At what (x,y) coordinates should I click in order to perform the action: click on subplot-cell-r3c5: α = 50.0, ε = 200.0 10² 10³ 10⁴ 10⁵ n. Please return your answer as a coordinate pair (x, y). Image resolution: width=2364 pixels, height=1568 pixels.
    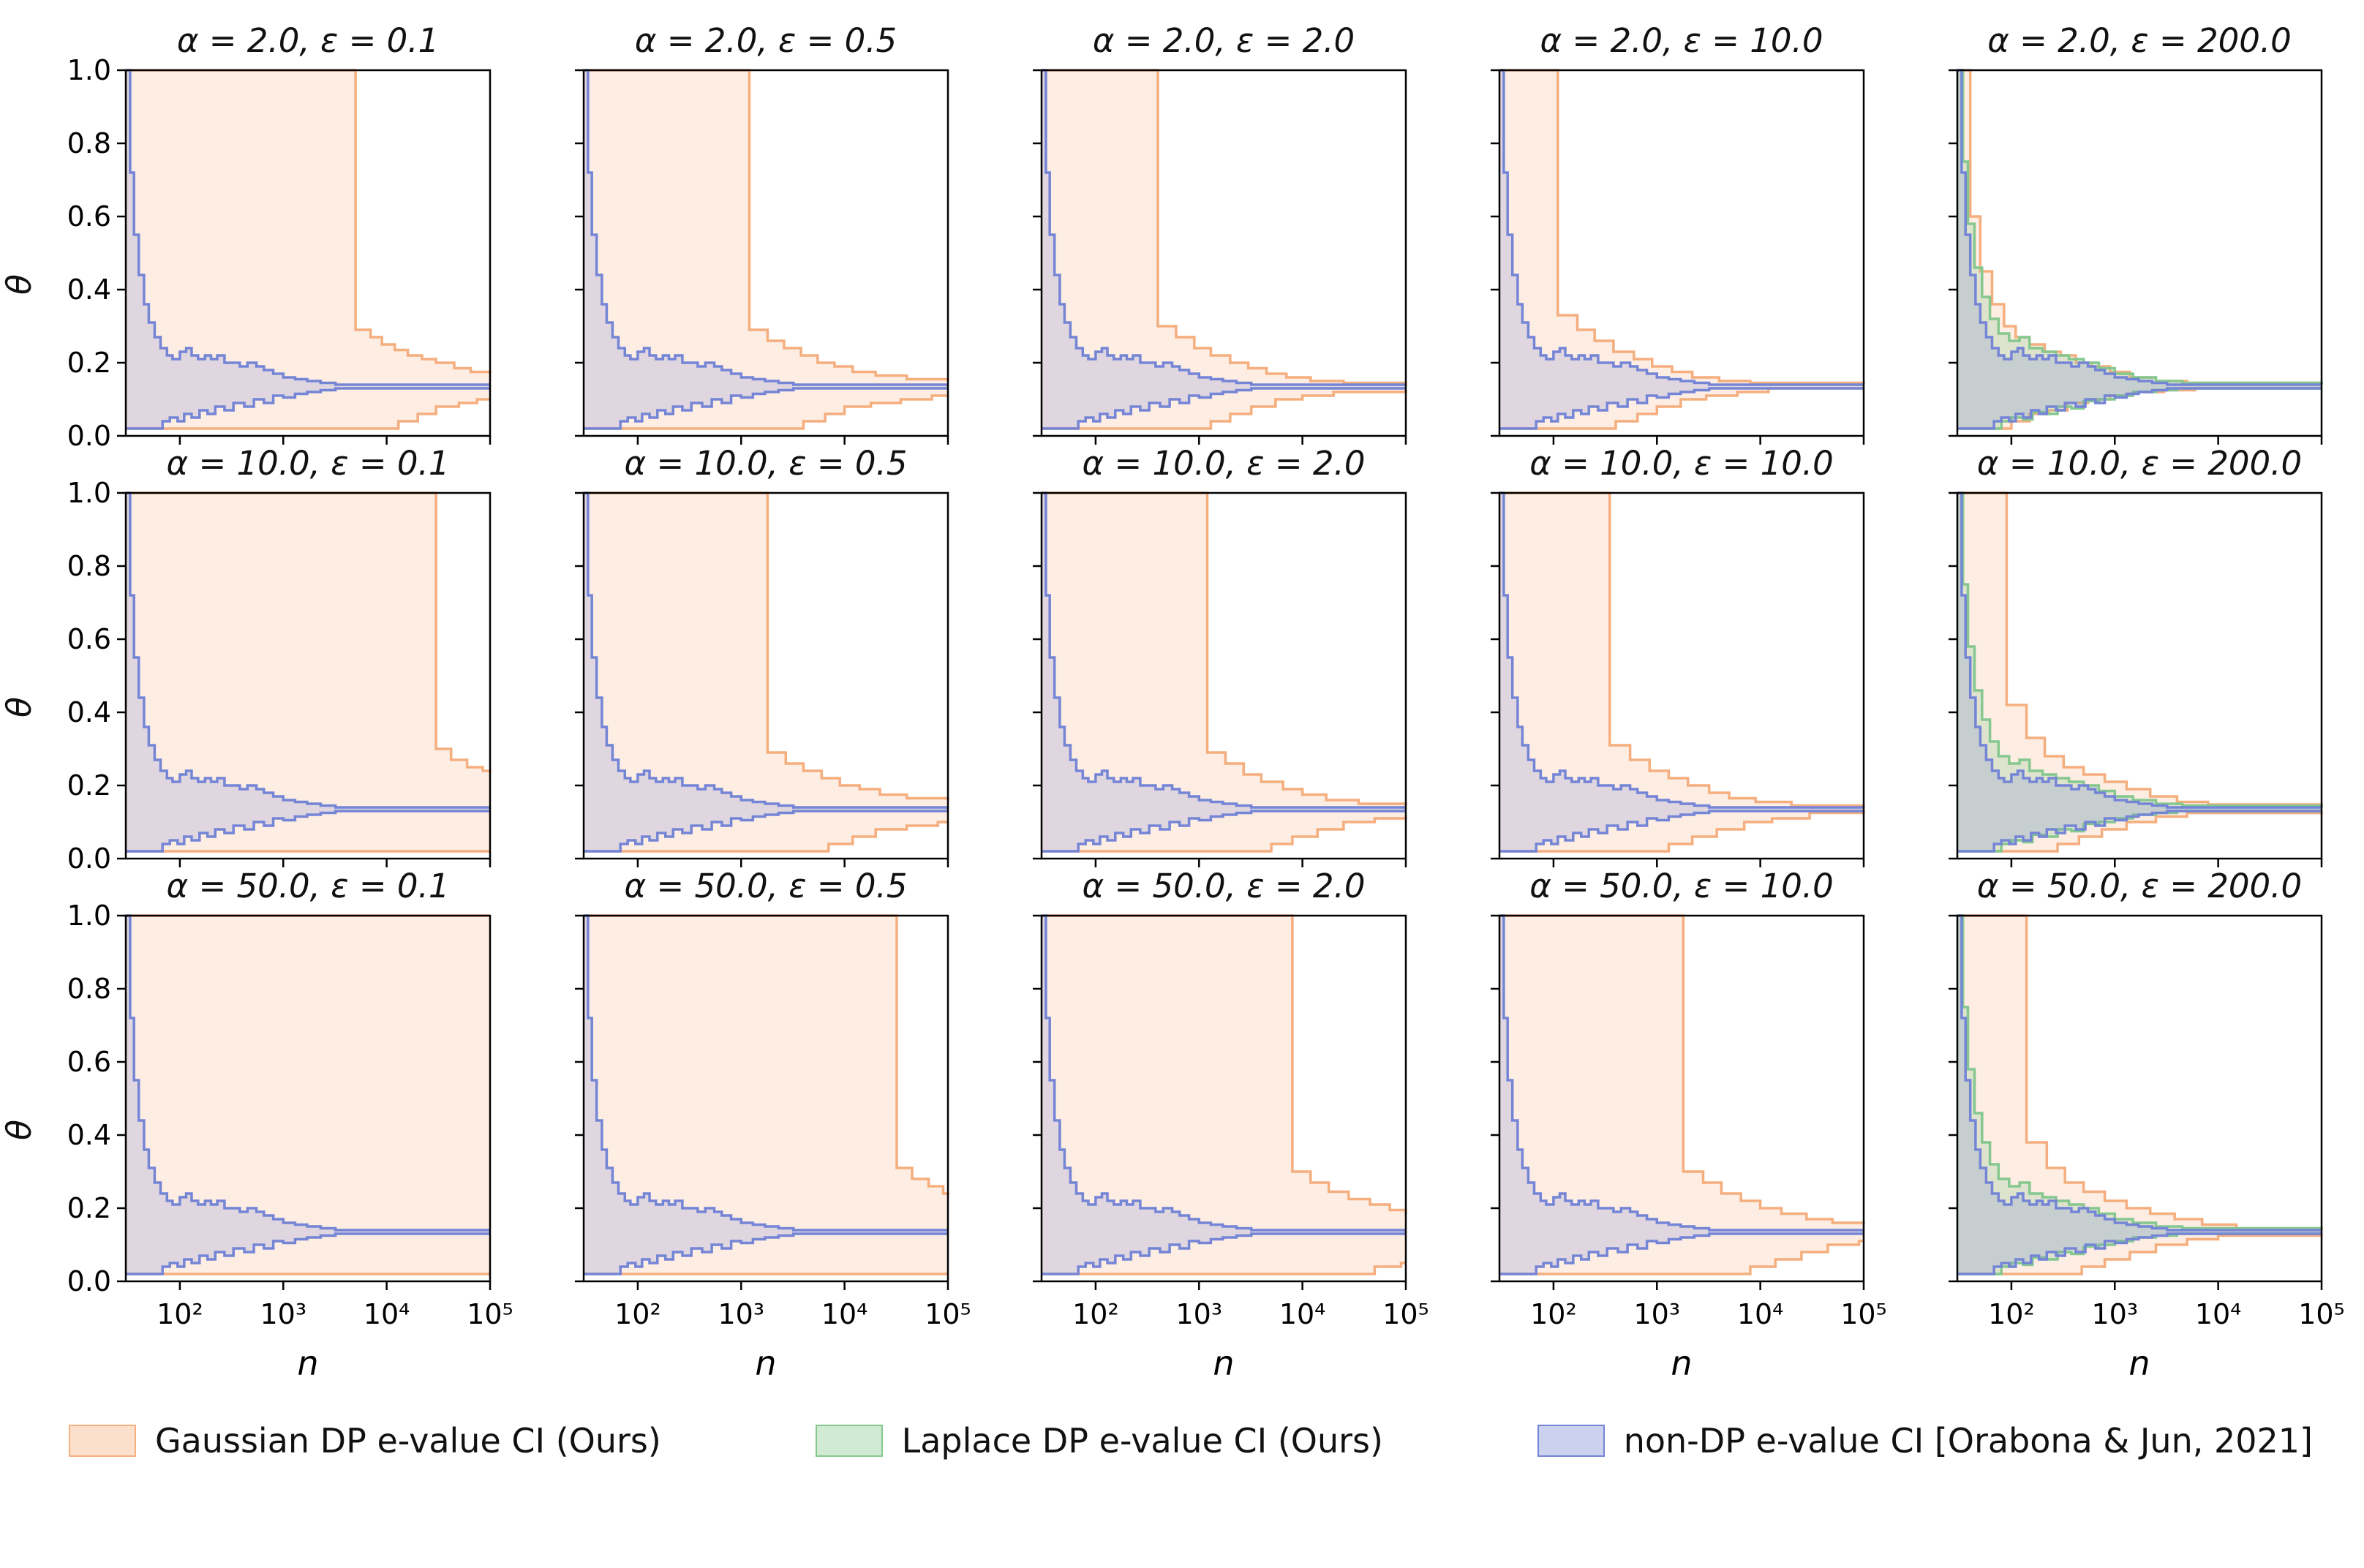
    Looking at the image, I should click on (2119, 1123).